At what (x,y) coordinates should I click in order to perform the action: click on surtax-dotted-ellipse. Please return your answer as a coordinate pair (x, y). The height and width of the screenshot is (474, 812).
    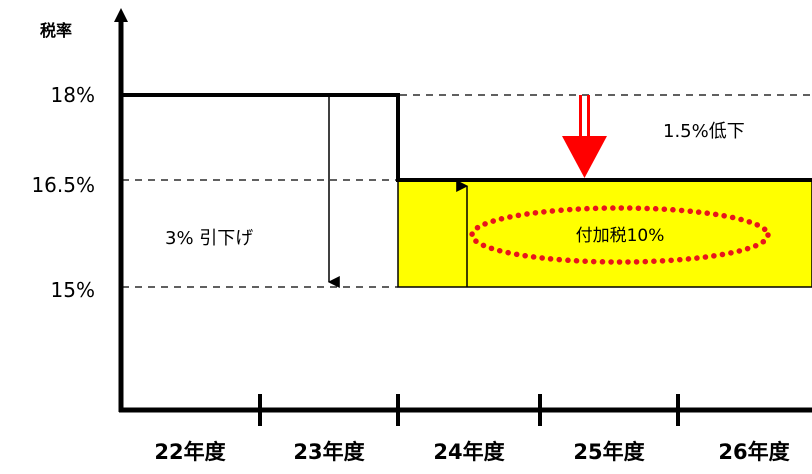
    Looking at the image, I should click on (620, 235).